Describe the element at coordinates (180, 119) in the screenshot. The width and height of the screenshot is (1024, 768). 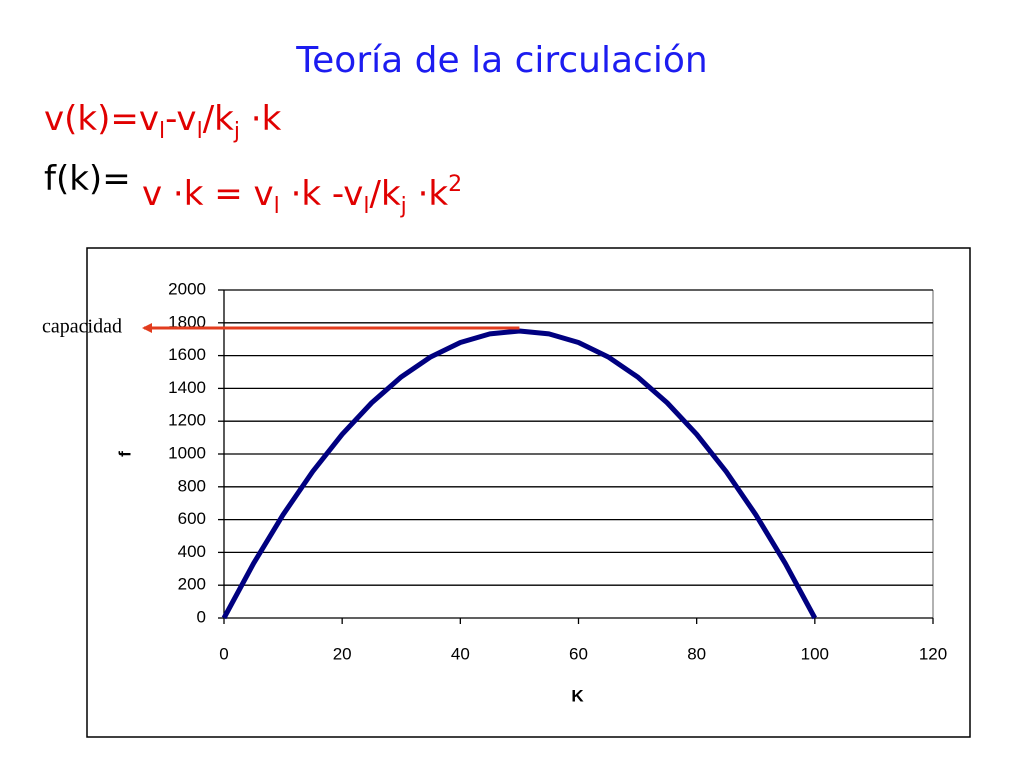
I see `formula-part: -v` at that location.